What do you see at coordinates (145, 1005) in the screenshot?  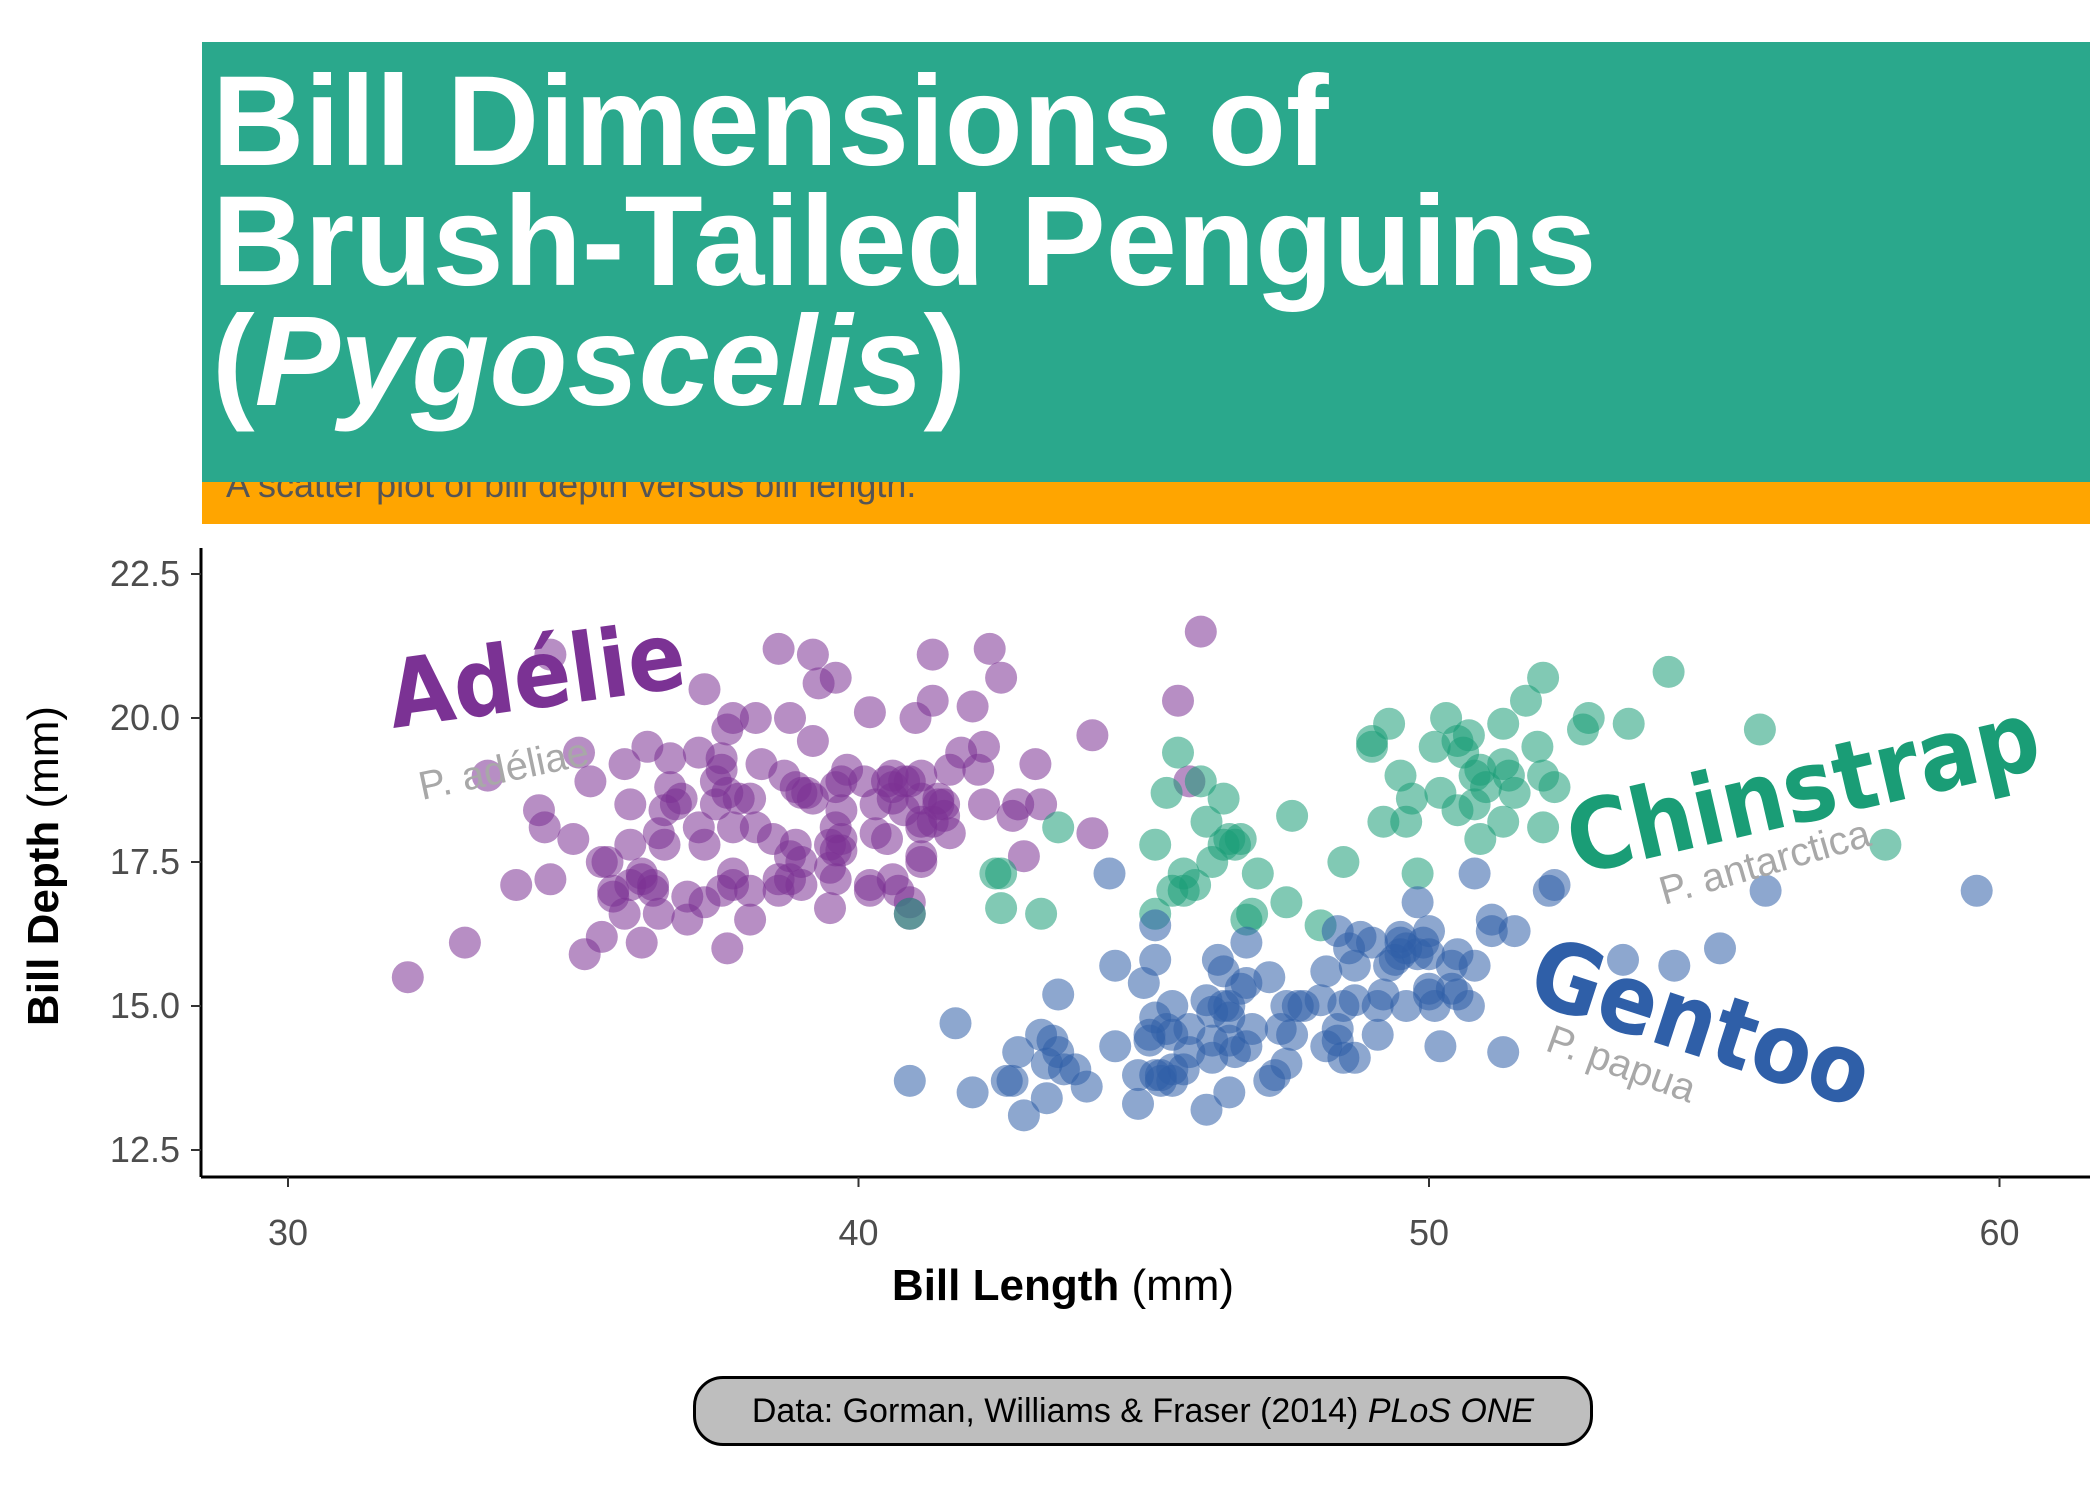 I see `y-tick-label: 15.0` at bounding box center [145, 1005].